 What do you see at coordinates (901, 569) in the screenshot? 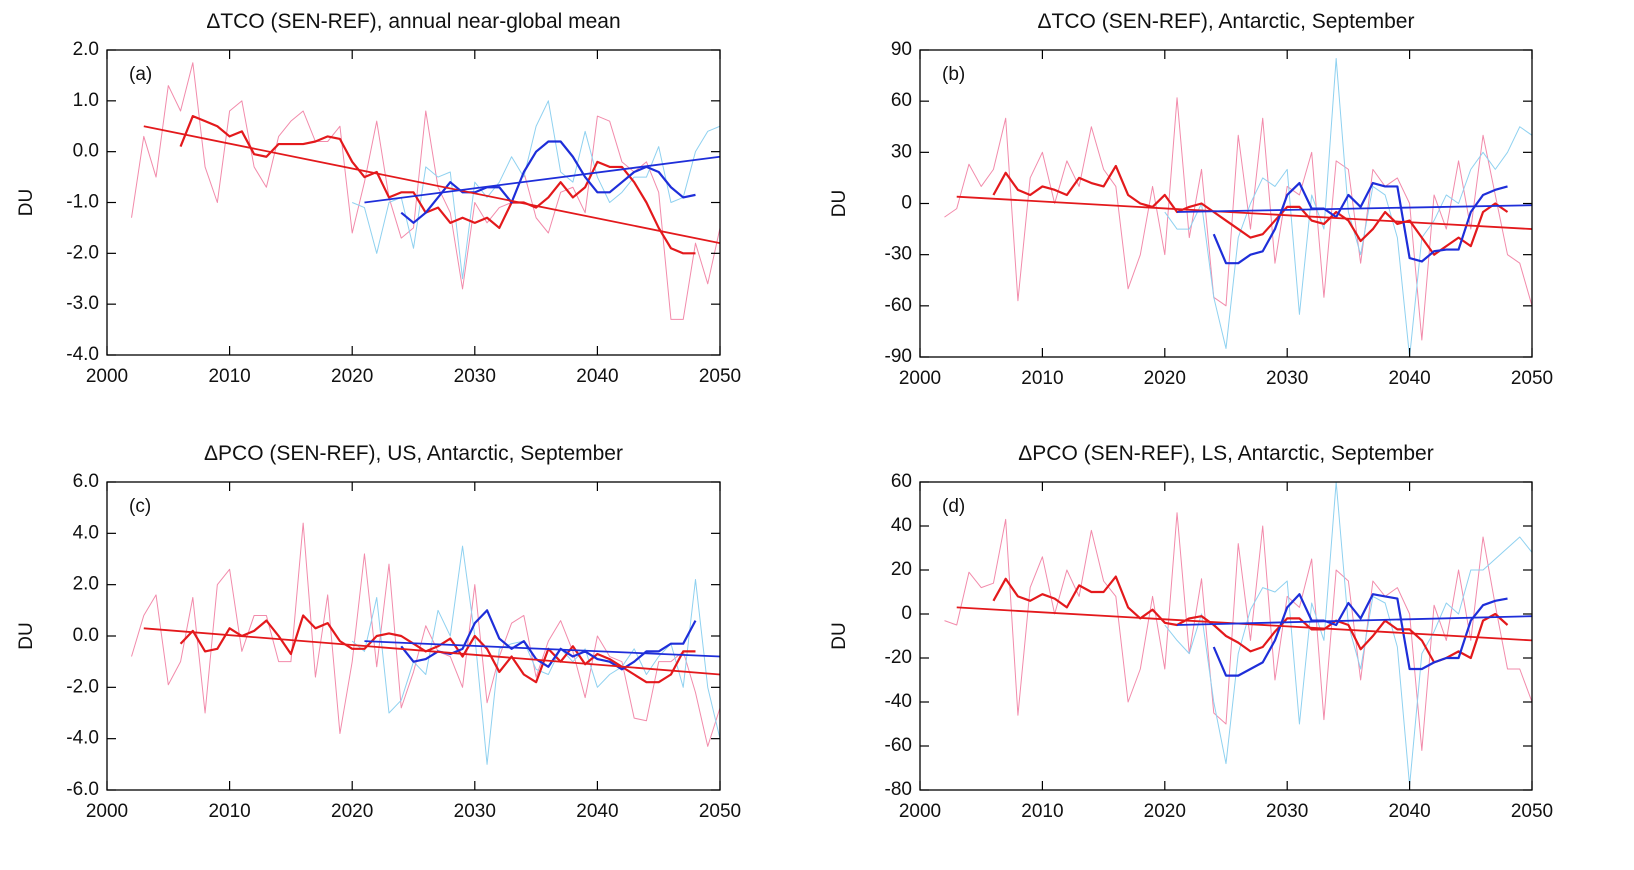
I see `y-tick-label: 20` at bounding box center [901, 569].